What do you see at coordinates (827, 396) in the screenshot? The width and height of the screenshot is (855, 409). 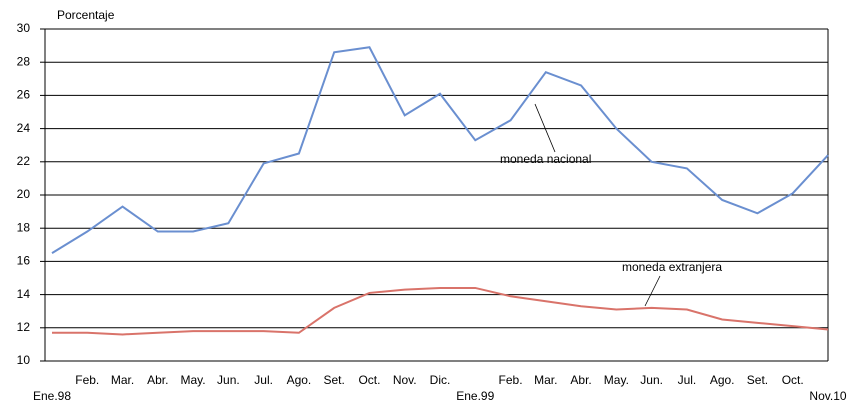 I see `x-tick-label: Nov.10` at bounding box center [827, 396].